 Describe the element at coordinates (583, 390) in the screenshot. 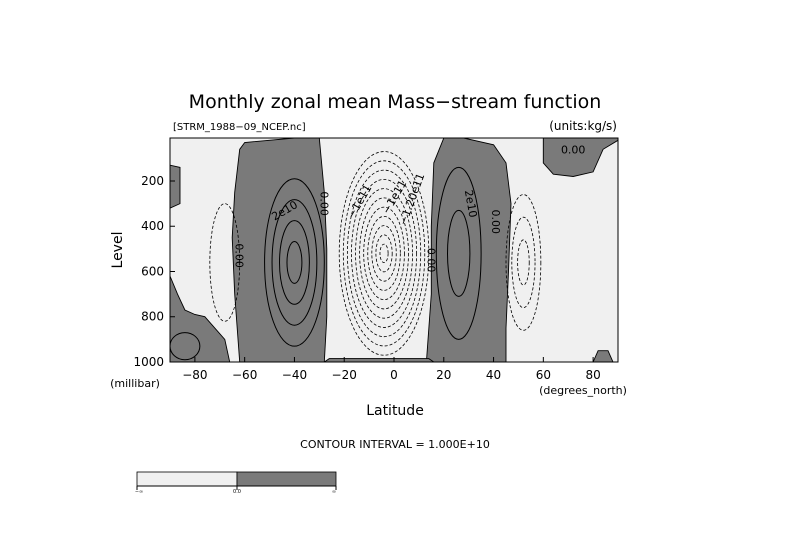

I see `x-axis-unit: (degrees_north)` at that location.